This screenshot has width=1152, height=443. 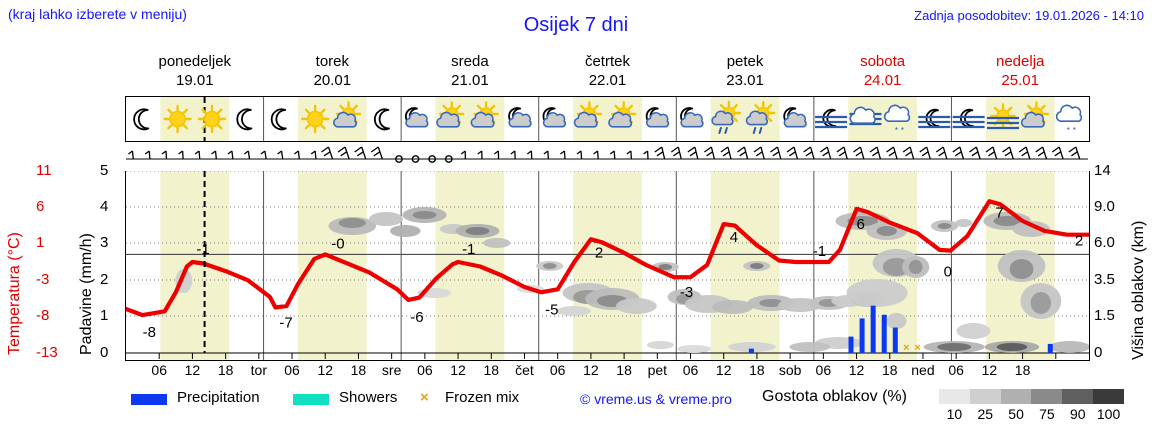 What do you see at coordinates (917, 348) in the screenshot?
I see `frozen-mix-marker: ×` at bounding box center [917, 348].